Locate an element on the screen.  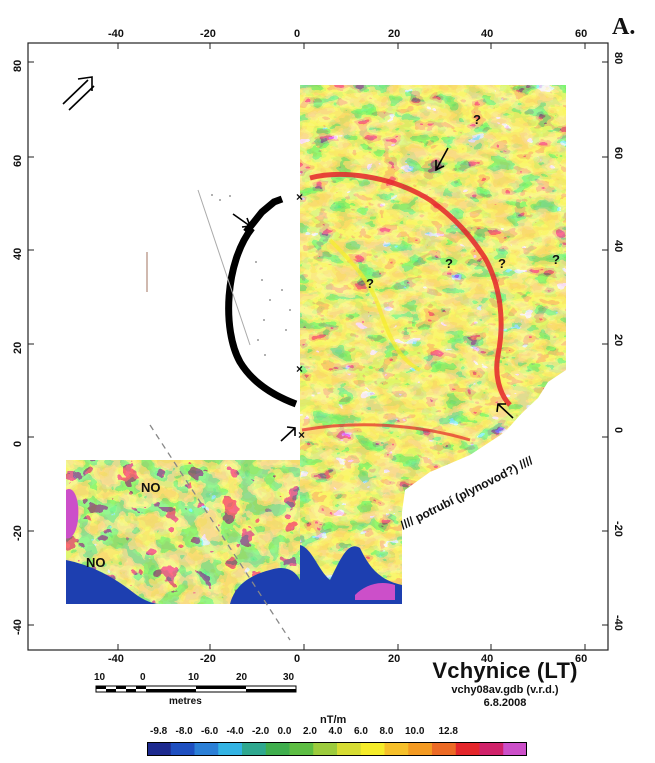
colorbar-label: -8.0 is located at coordinates (184, 731).